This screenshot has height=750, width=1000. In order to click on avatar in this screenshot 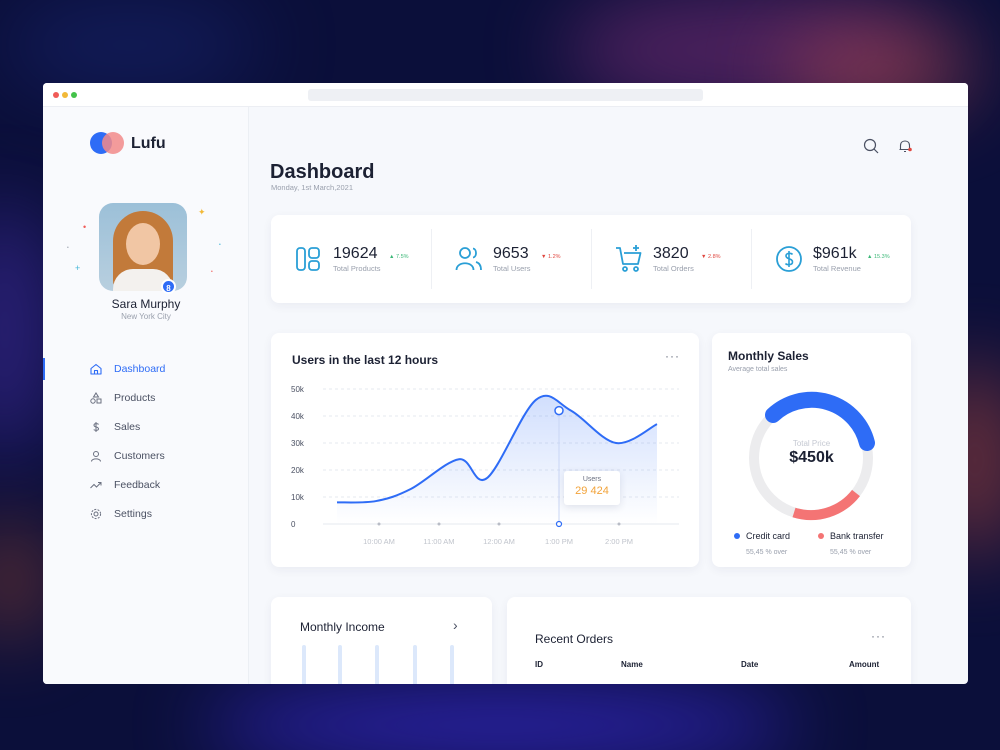, I will do `click(143, 247)`.